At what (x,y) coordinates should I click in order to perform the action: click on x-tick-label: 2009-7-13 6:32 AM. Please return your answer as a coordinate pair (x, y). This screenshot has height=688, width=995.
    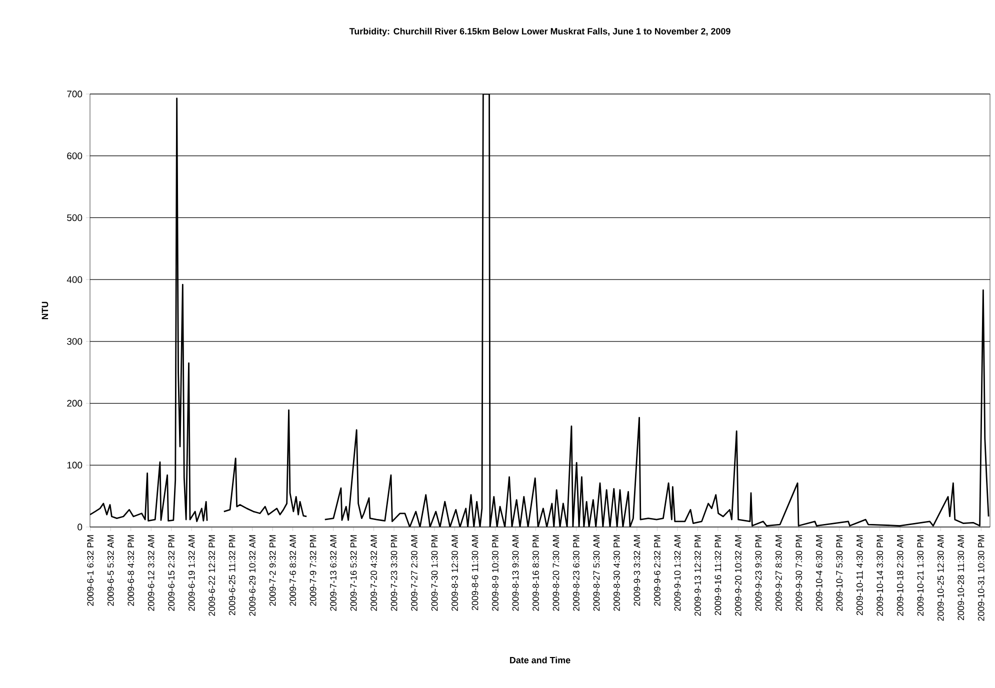
    Looking at the image, I should click on (333, 573).